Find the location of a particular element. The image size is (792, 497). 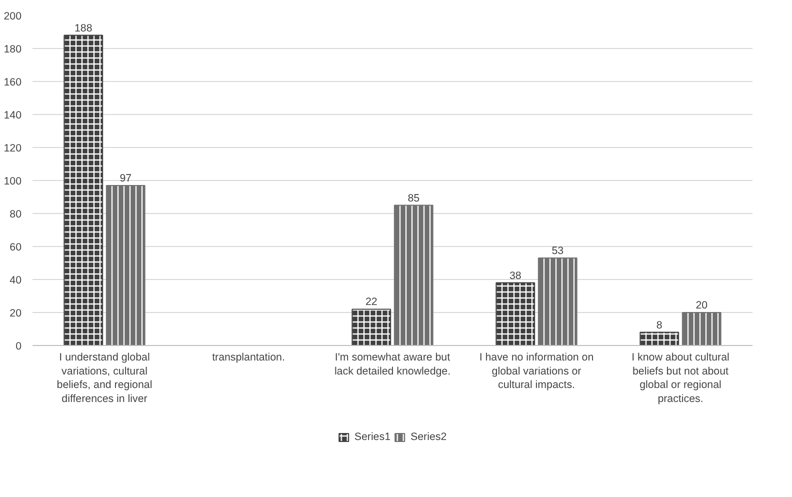

legend-label: Series1 is located at coordinates (372, 437).